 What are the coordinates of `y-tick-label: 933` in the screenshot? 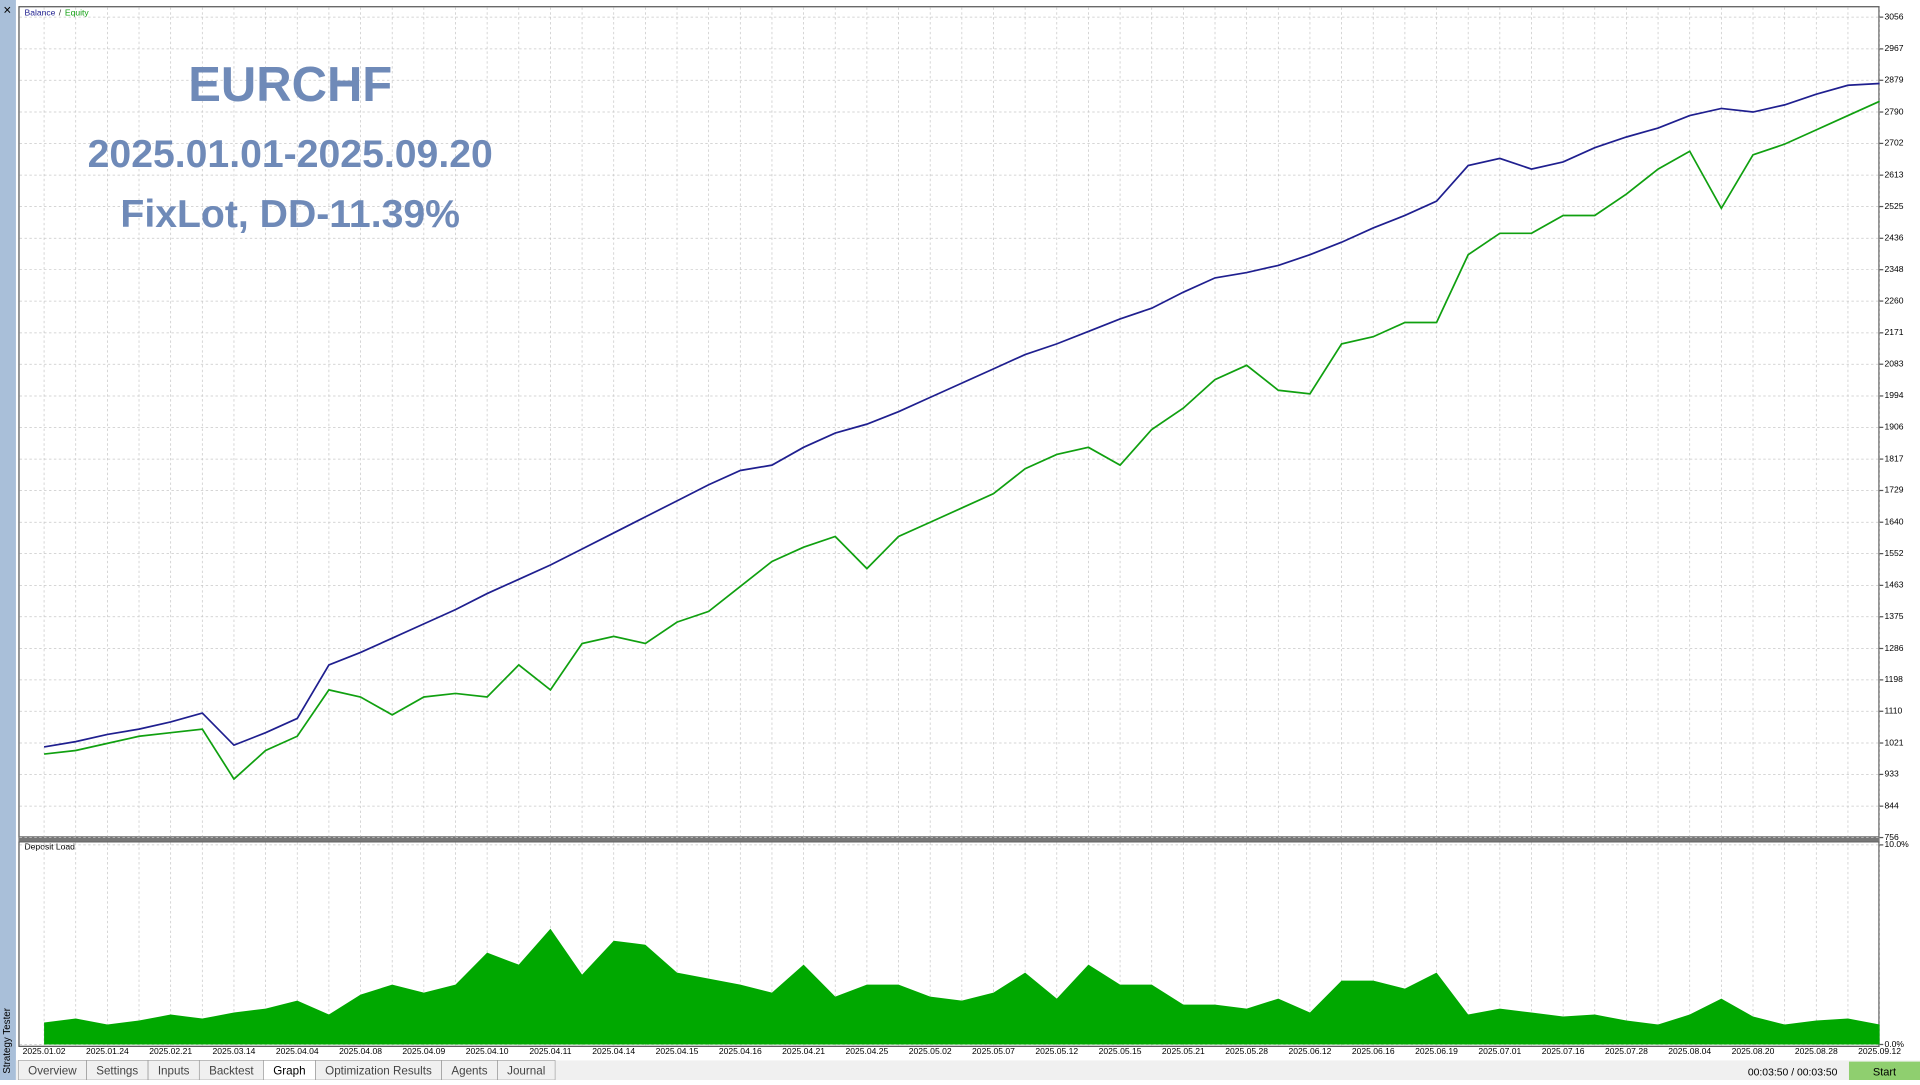 It's located at (1891, 774).